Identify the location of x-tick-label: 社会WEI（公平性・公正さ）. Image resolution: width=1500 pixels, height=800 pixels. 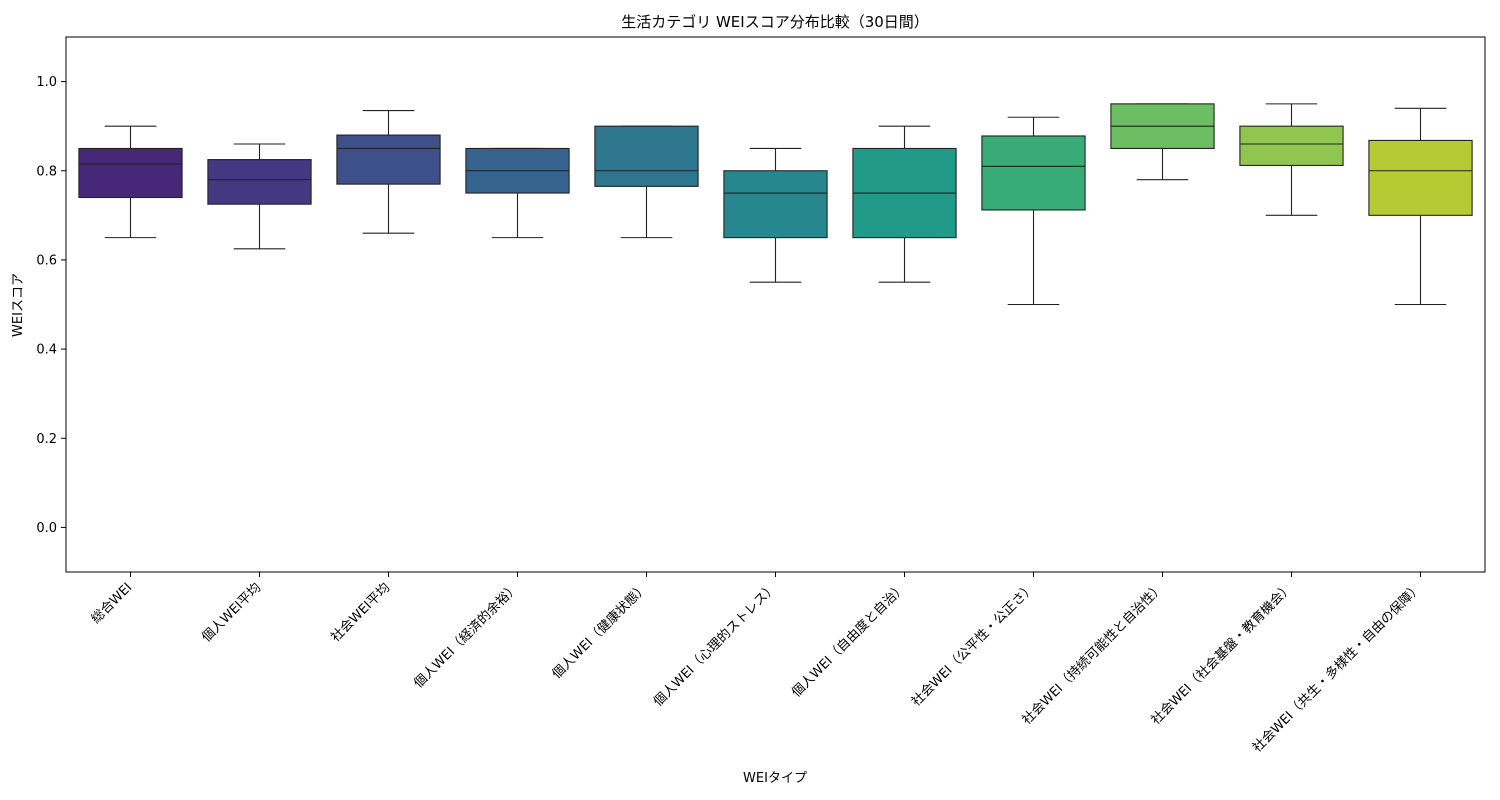
(973, 645).